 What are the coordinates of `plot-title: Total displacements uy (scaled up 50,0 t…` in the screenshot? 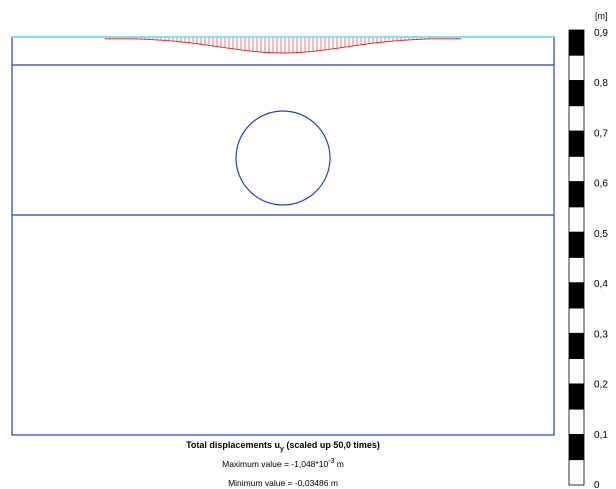 It's located at (283, 446).